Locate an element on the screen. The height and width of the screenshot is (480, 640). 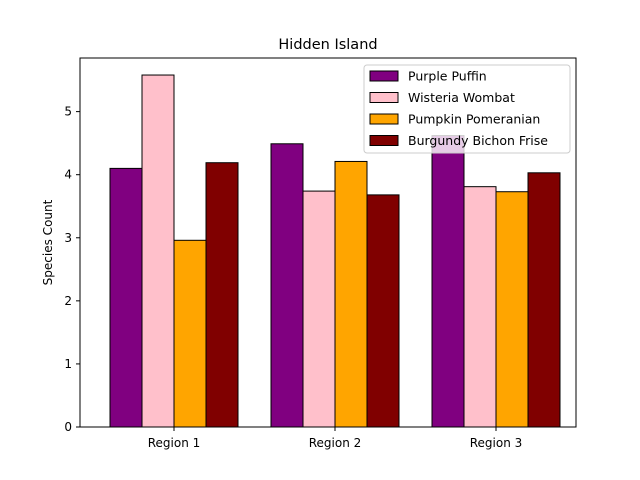
x-tick-label-1: Region 2 is located at coordinates (335, 443).